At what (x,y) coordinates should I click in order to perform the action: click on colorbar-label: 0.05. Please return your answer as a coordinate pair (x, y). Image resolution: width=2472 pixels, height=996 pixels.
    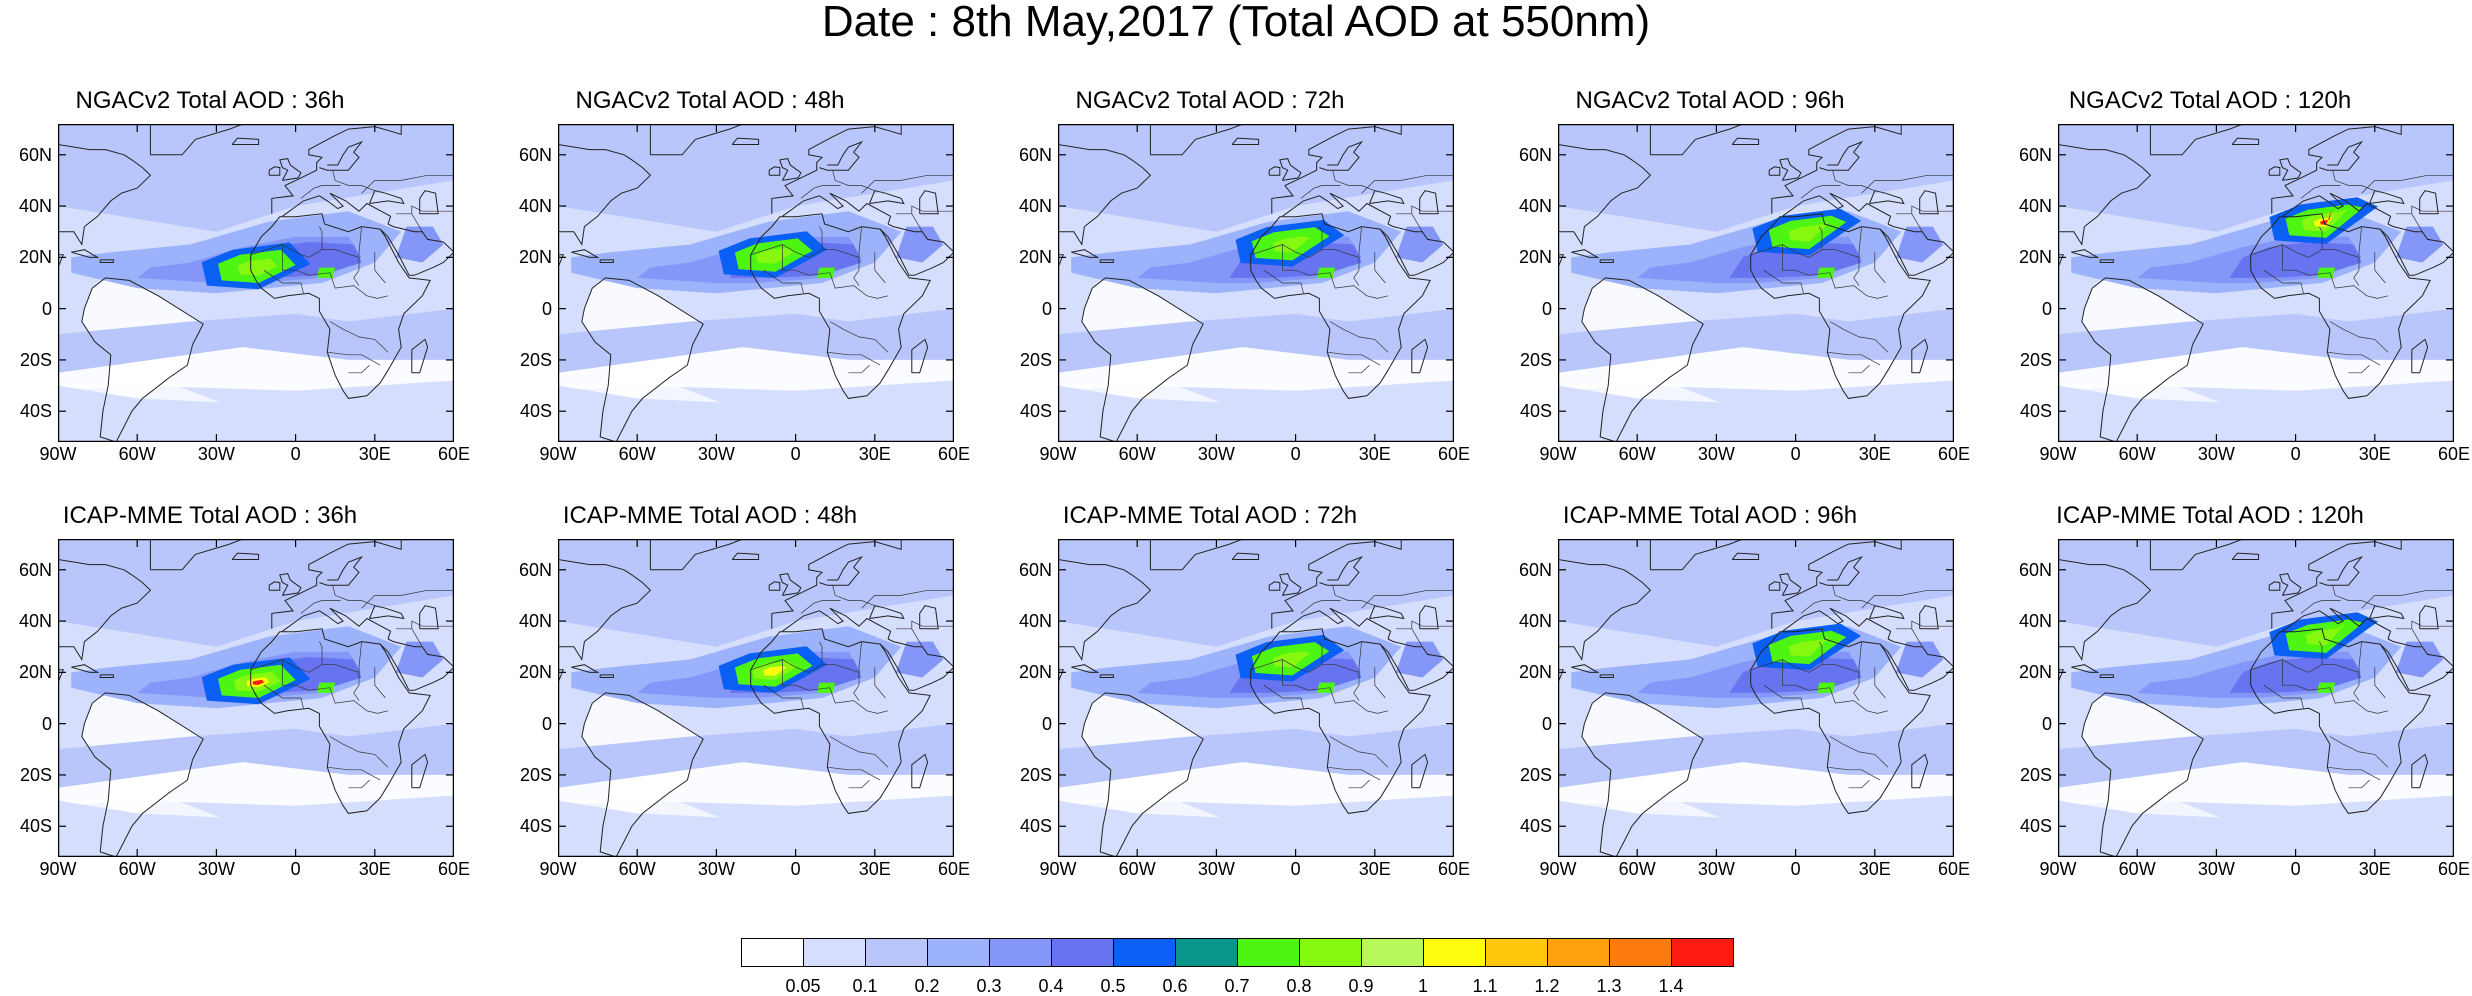
    Looking at the image, I should click on (803, 986).